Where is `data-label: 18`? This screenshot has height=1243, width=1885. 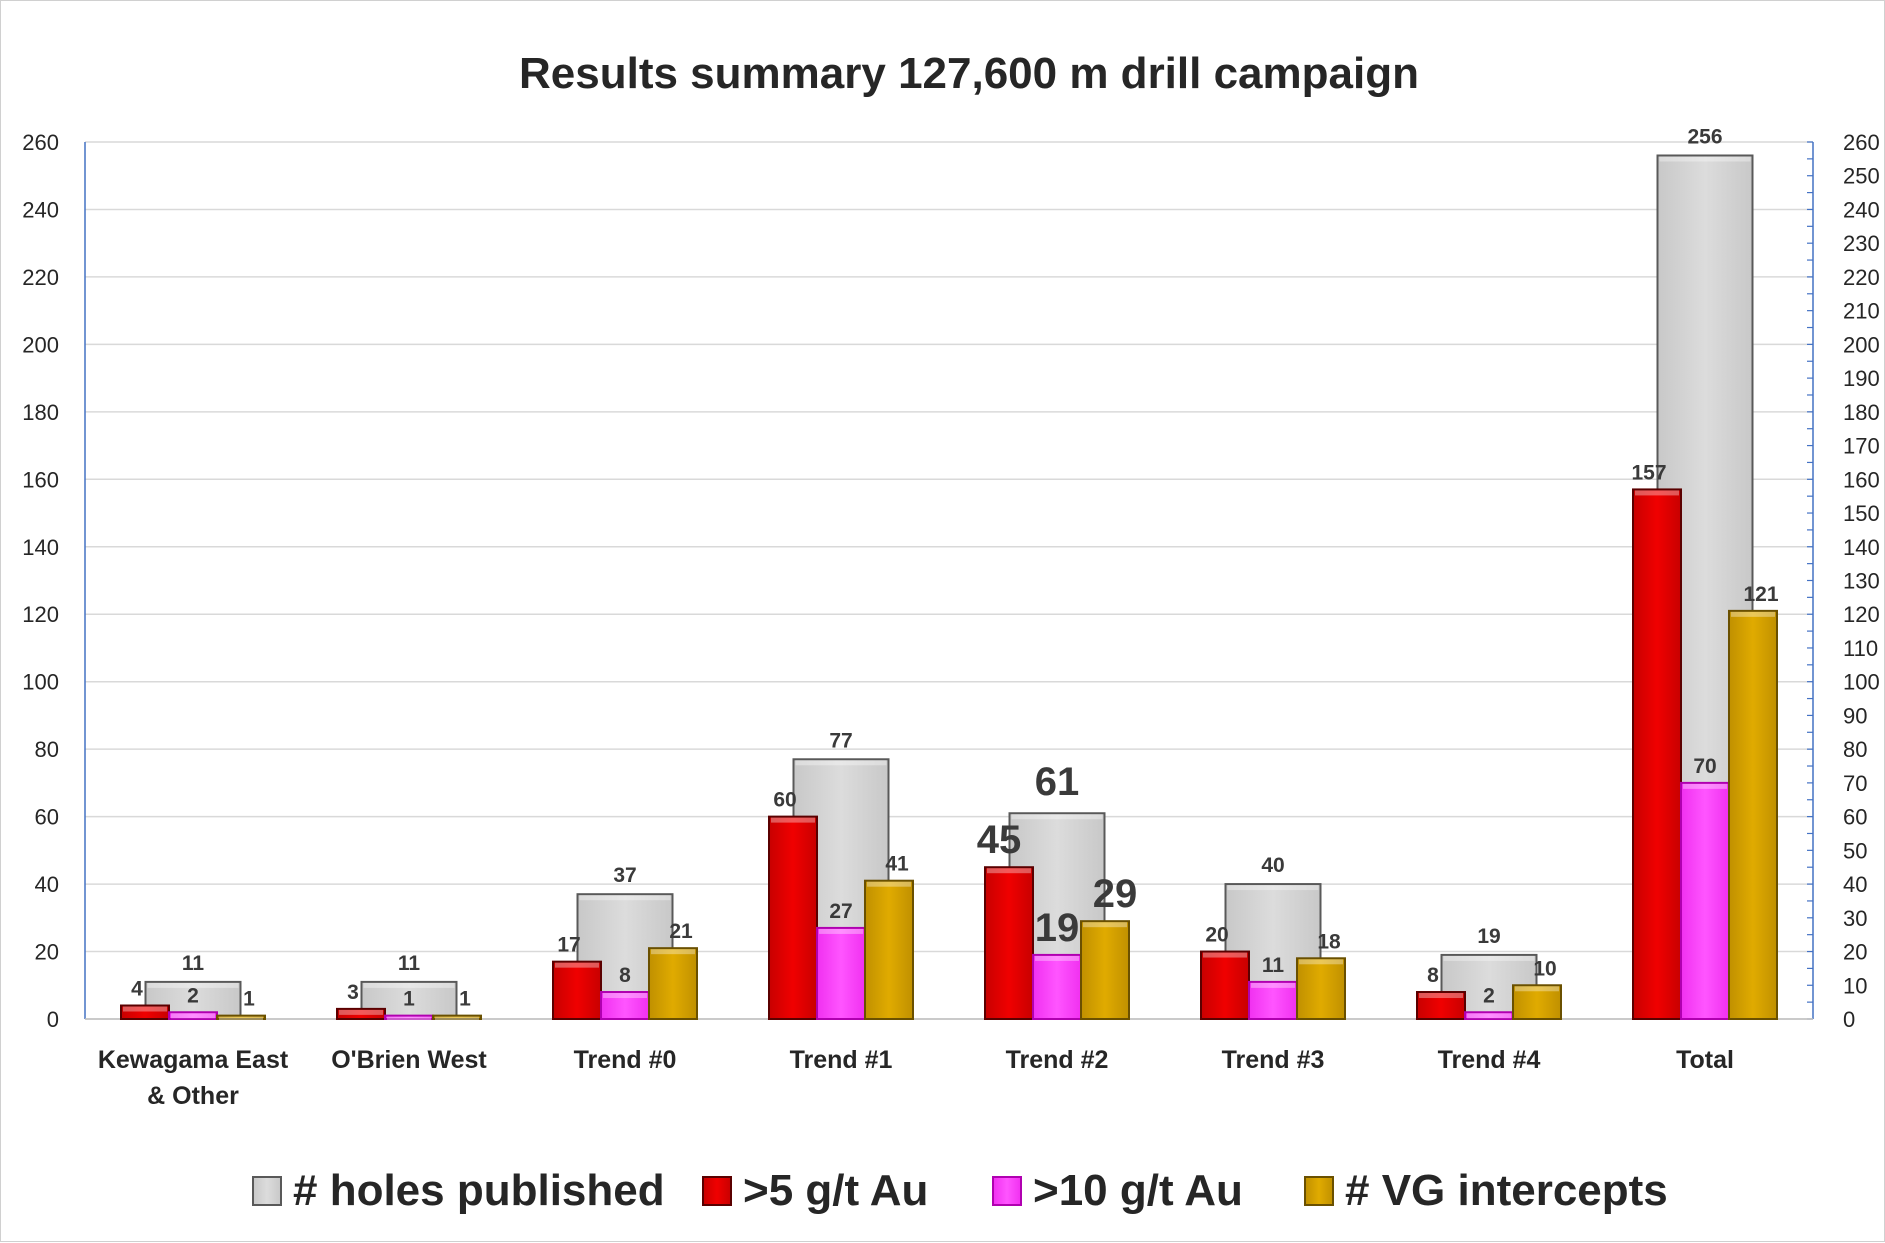 data-label: 18 is located at coordinates (1329, 941).